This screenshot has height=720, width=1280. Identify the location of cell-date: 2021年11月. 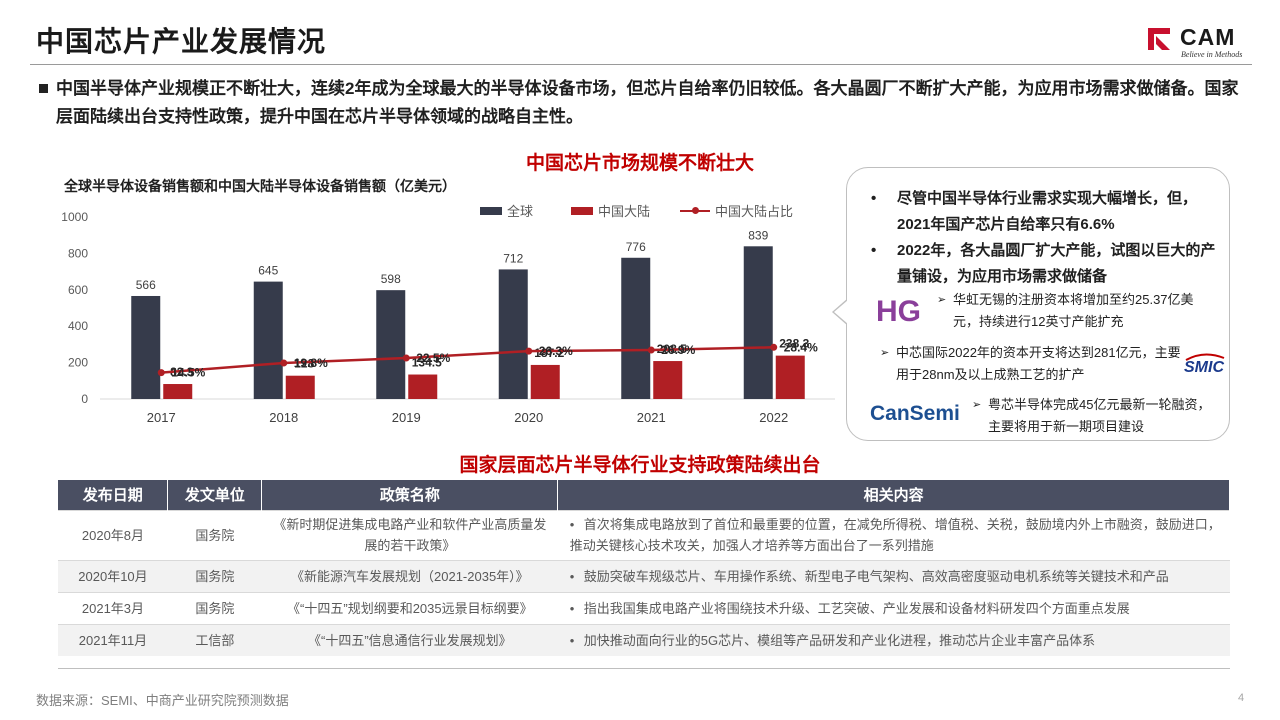
(113, 639).